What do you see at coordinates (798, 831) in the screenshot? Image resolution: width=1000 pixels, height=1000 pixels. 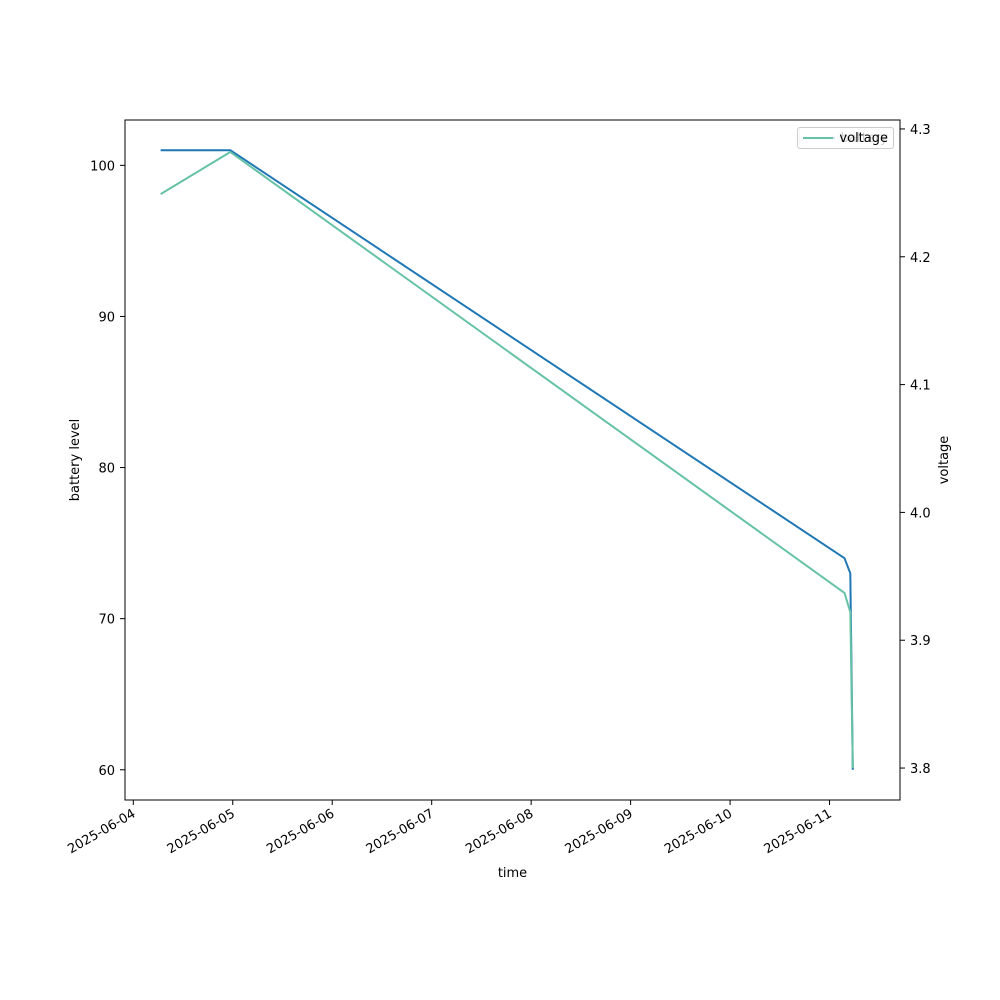 I see `x-tick-label: 2025-06-11` at bounding box center [798, 831].